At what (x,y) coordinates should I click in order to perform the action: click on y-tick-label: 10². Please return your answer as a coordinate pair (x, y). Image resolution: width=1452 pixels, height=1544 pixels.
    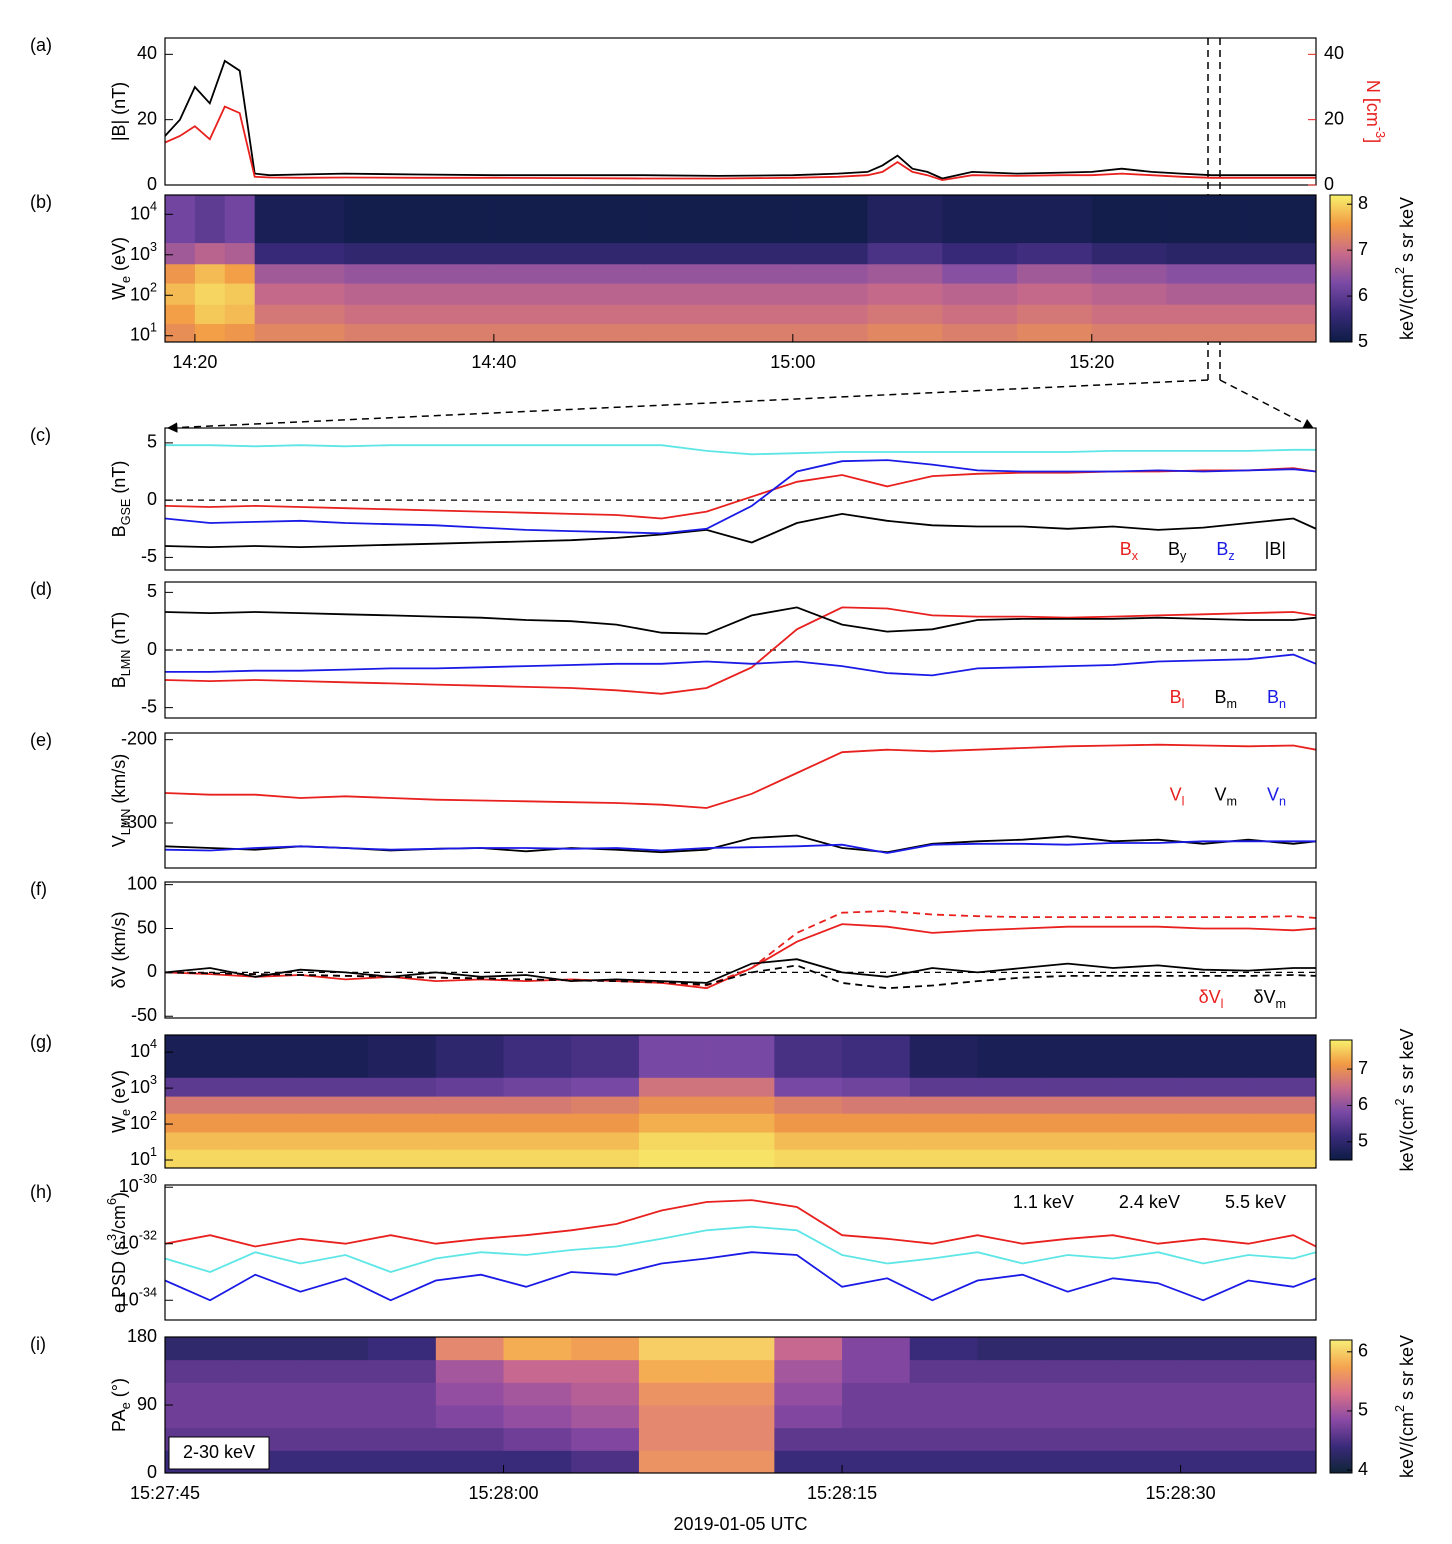
    Looking at the image, I should click on (143, 1120).